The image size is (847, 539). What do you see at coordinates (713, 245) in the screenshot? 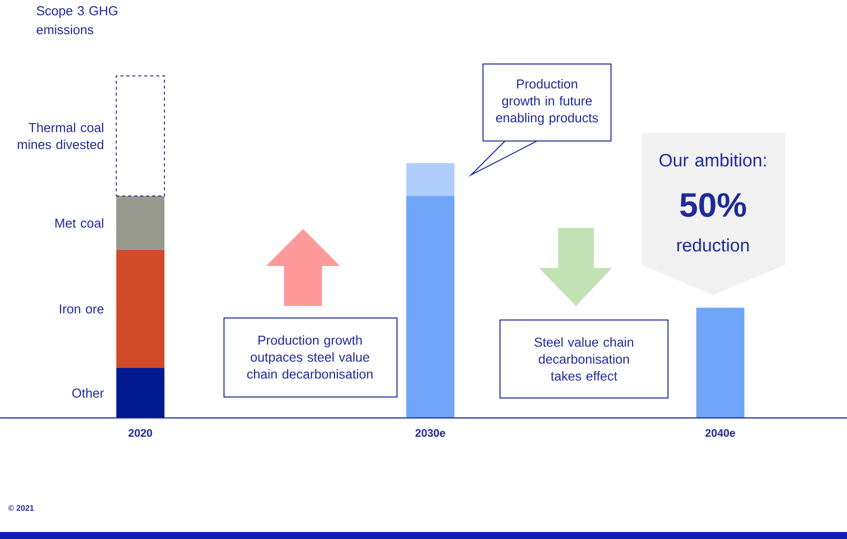
I see `annotation: reduction` at bounding box center [713, 245].